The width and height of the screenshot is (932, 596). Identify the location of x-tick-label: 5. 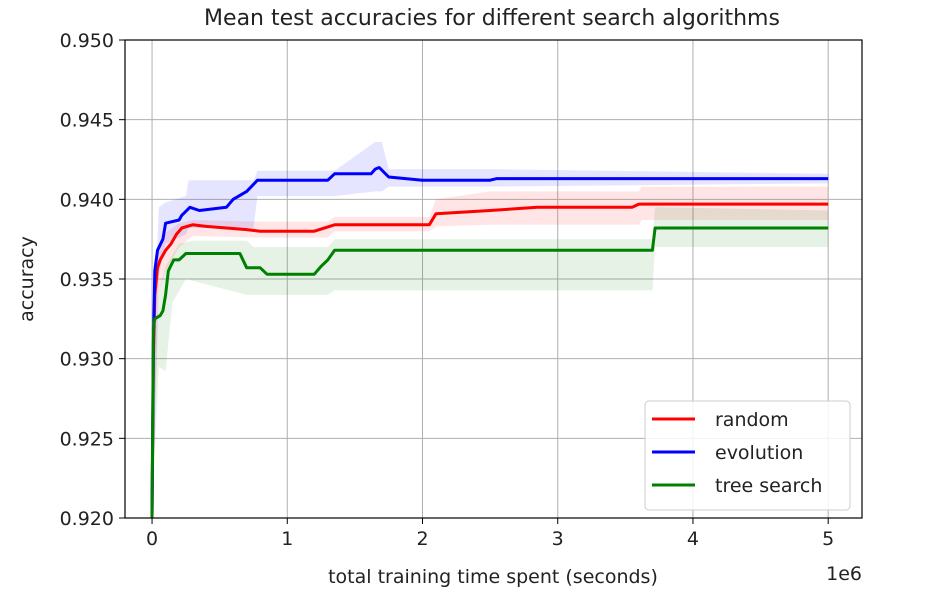
(828, 539).